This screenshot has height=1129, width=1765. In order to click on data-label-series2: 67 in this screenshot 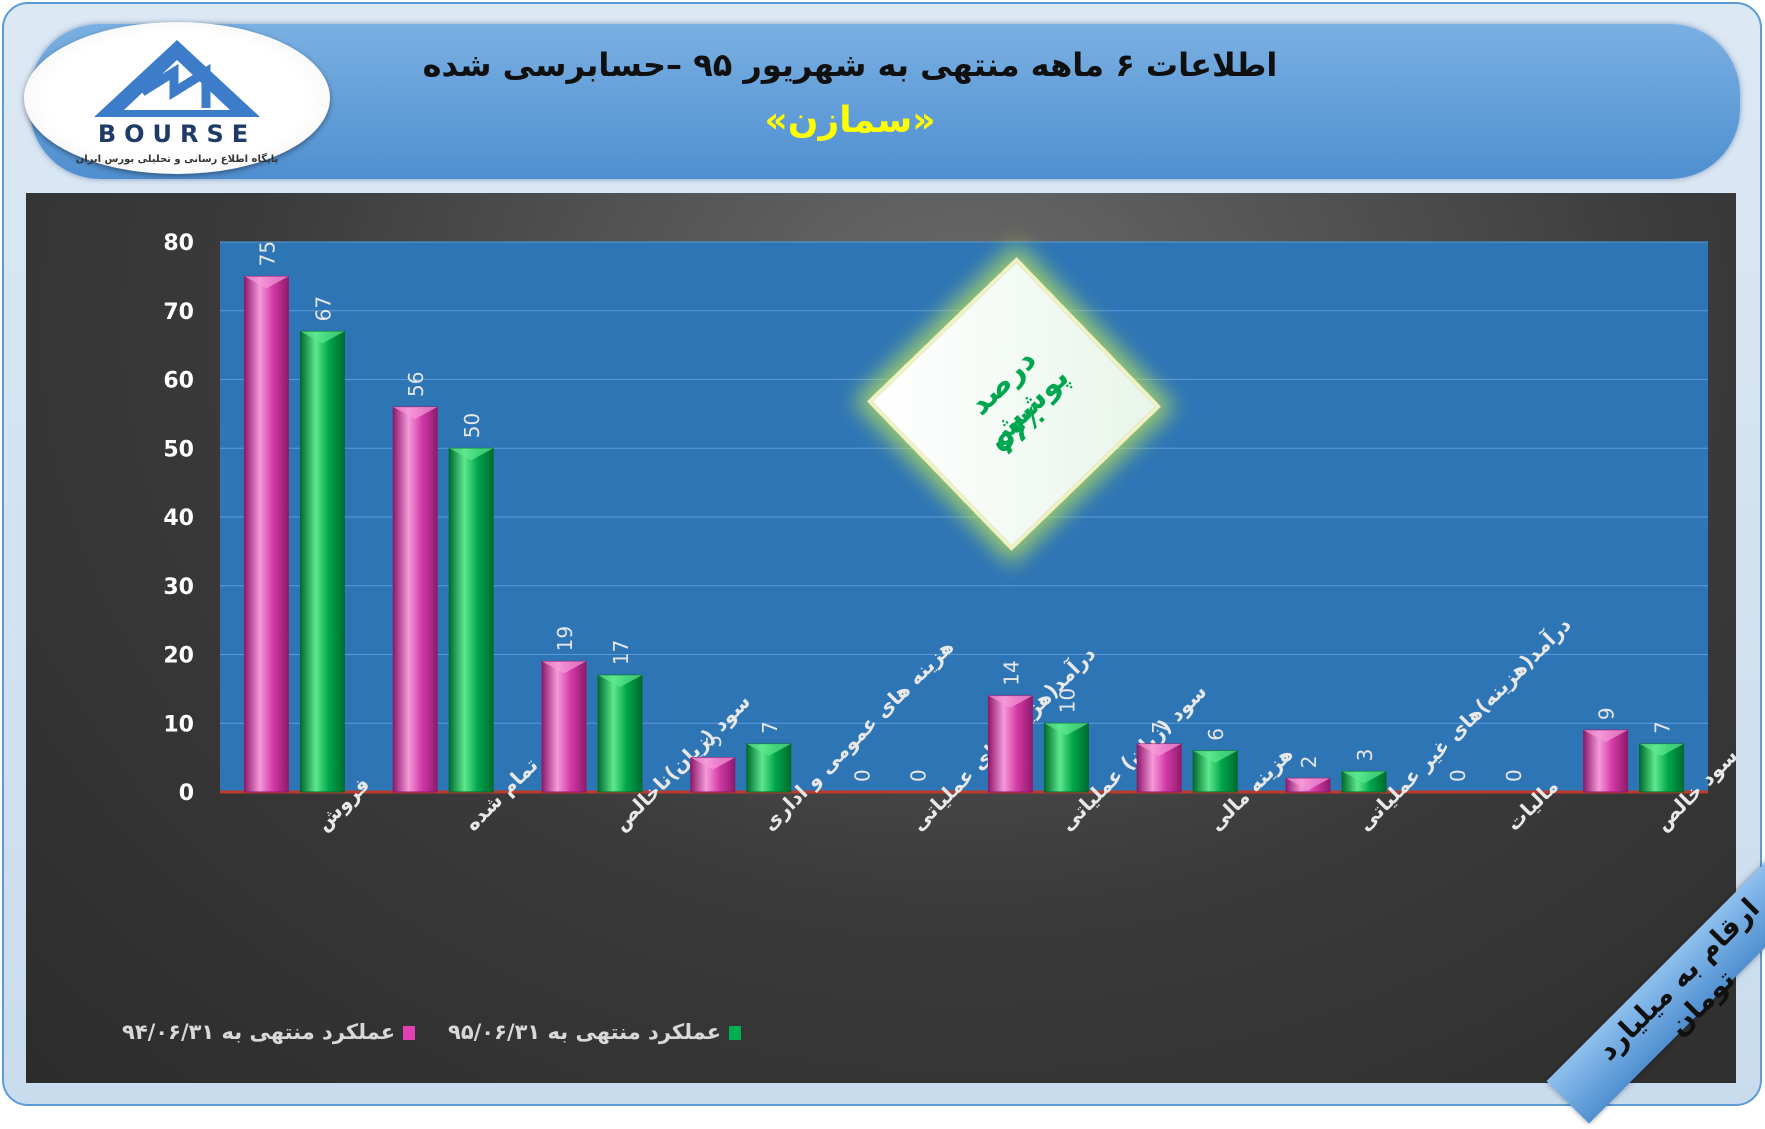, I will do `click(323, 308)`.